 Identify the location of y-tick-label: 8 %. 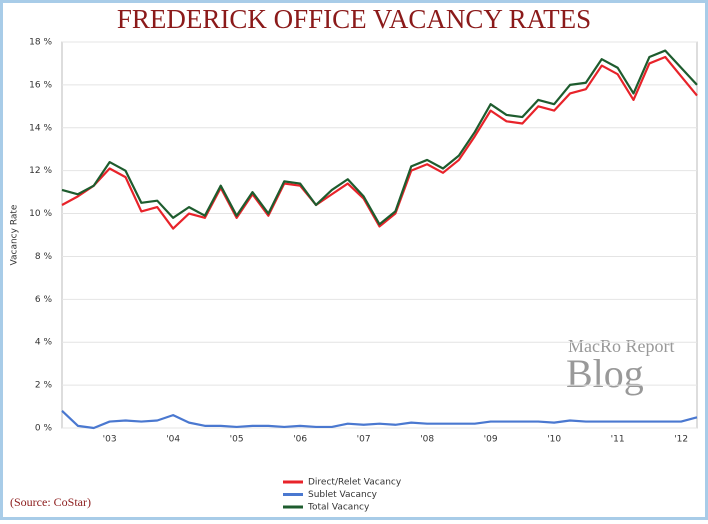
(44, 257).